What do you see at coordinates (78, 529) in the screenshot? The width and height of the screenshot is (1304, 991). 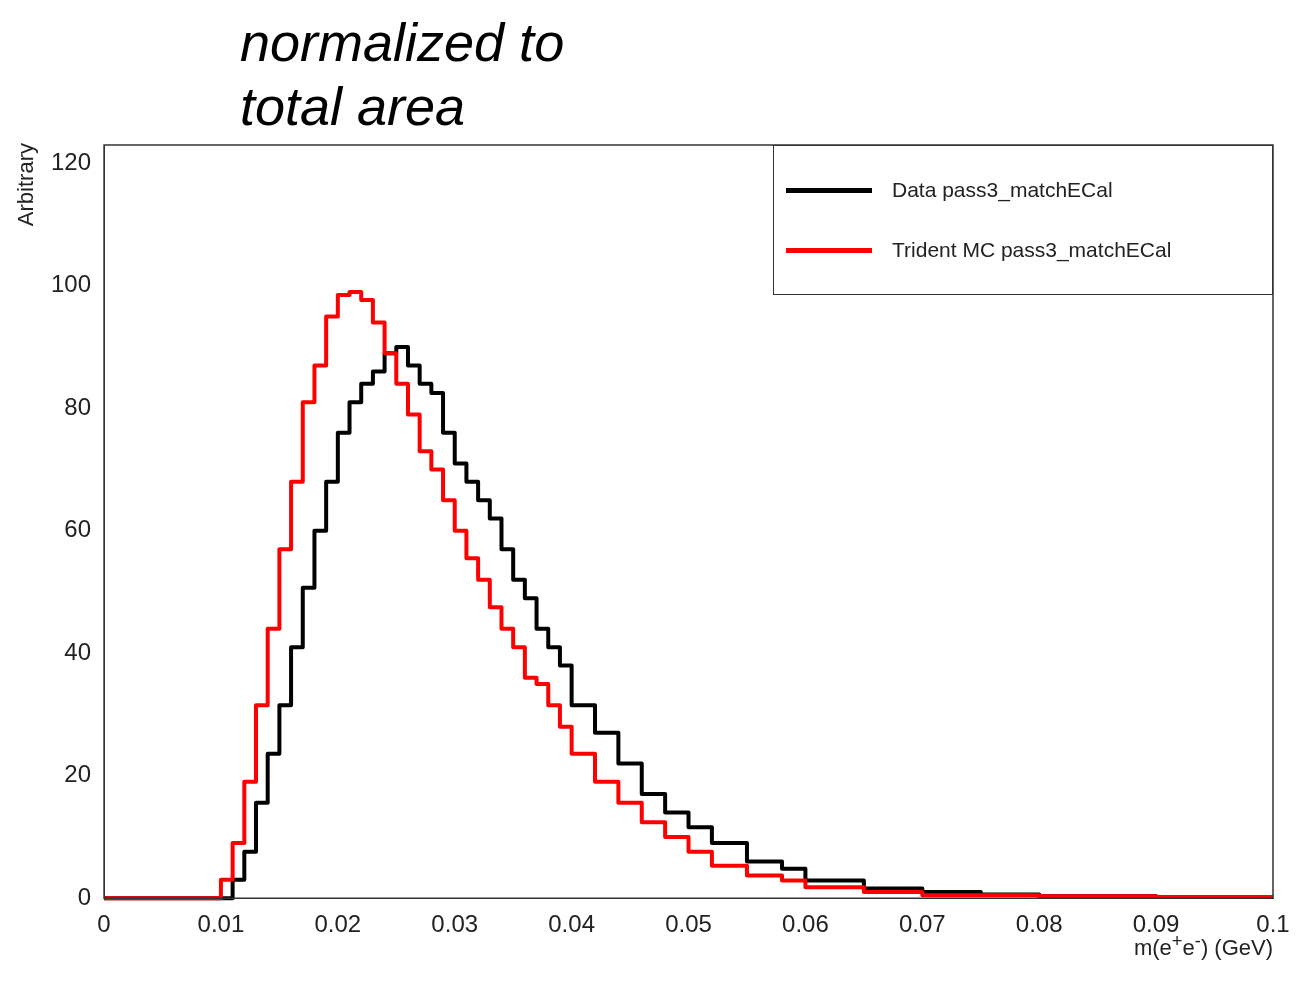 I see `y-tick-label: 60` at bounding box center [78, 529].